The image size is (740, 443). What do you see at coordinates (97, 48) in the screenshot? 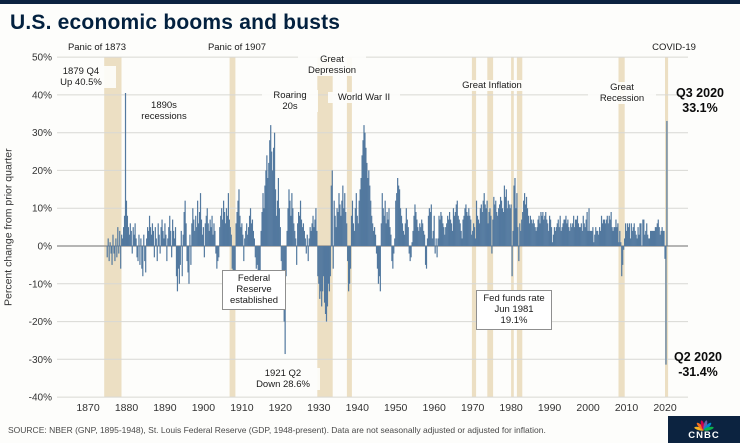
I see `annotation-panic-of-1873: Panic of 1873` at bounding box center [97, 48].